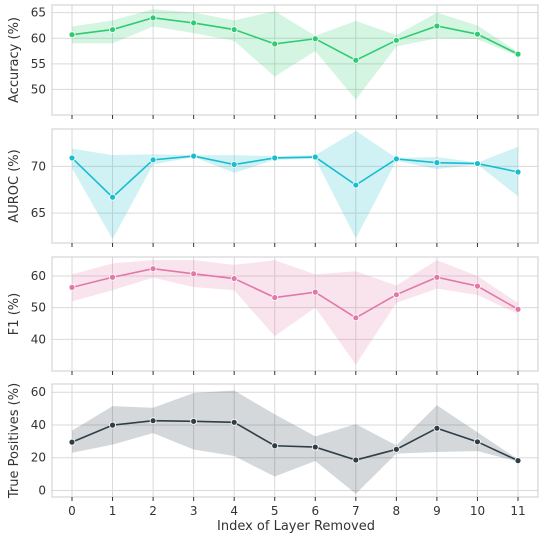 This screenshot has height=542, width=550. I want to click on y-axis-title: AUROC (%), so click(14, 185).